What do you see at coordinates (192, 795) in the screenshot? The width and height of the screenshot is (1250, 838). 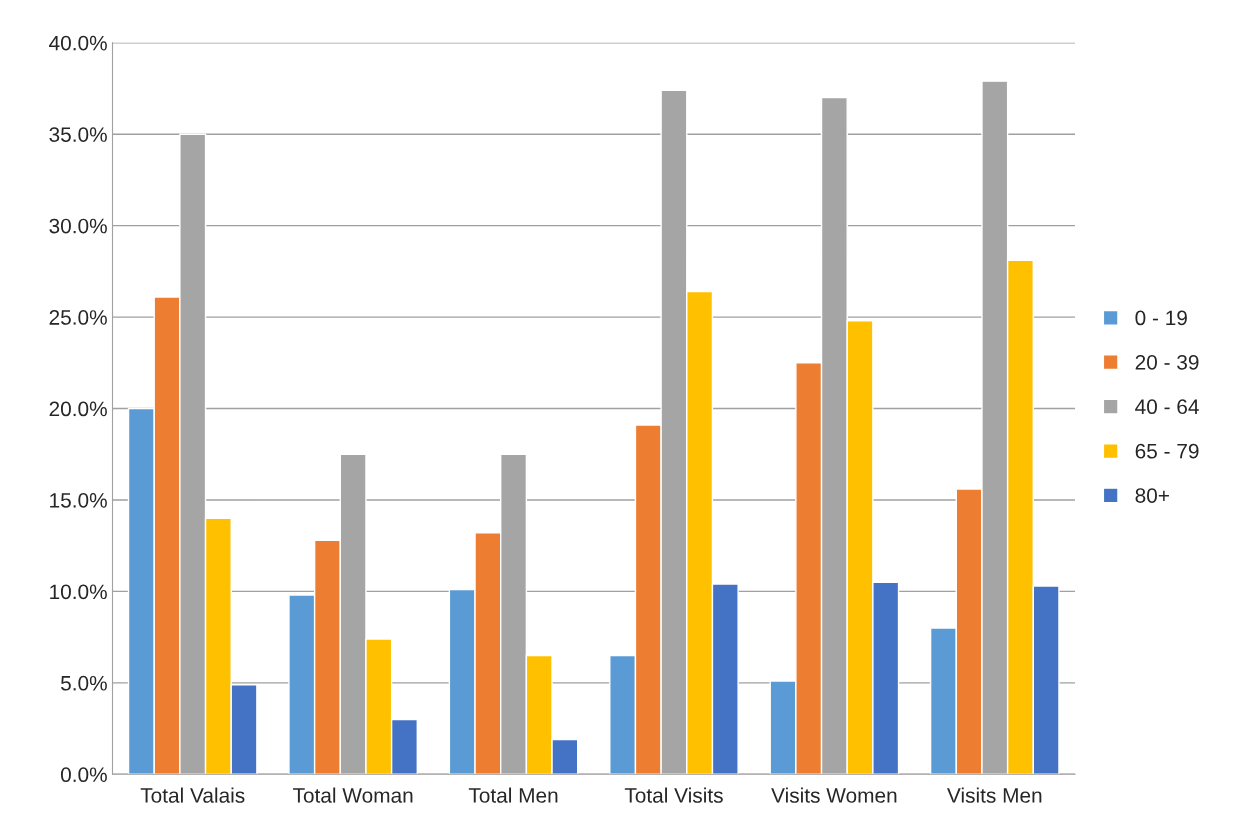 I see `x-tick-label: Total Valais` at bounding box center [192, 795].